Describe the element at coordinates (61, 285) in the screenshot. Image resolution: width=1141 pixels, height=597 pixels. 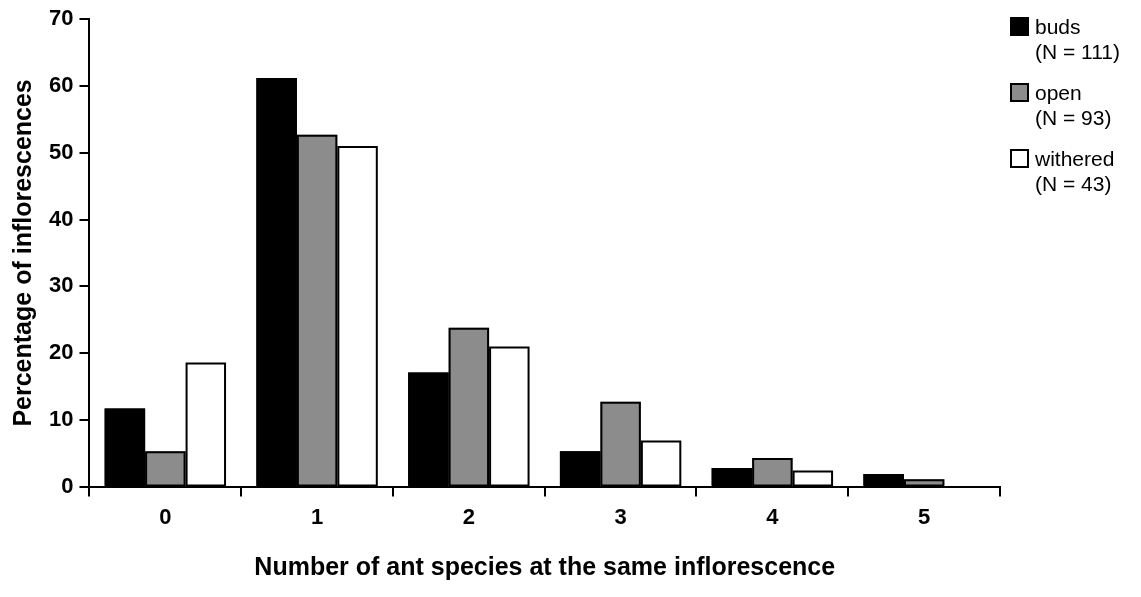
I see `y-tick-label: 30` at that location.